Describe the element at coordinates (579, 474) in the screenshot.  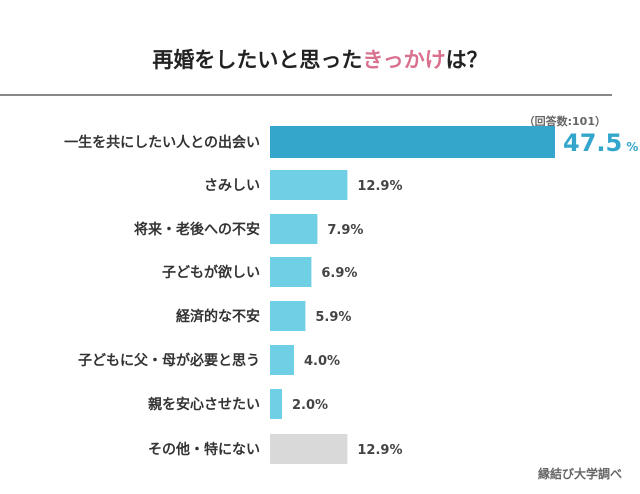
I see `source-credit: 縁結び大学調べ` at that location.